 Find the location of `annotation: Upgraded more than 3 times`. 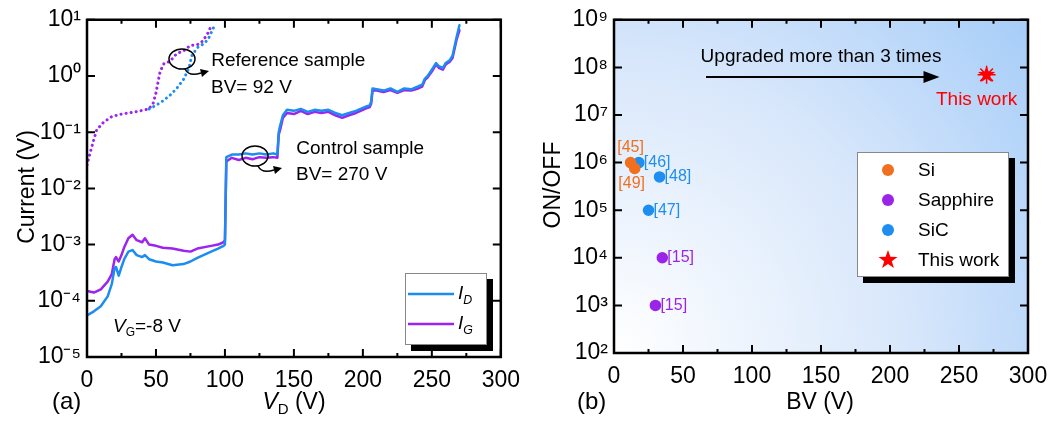

annotation: Upgraded more than 3 times is located at coordinates (821, 56).